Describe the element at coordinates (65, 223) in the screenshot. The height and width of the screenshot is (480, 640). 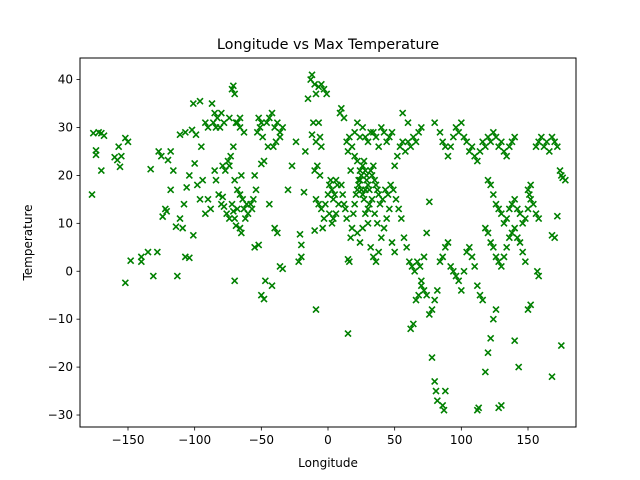
I see `y-tick-label: 10` at that location.